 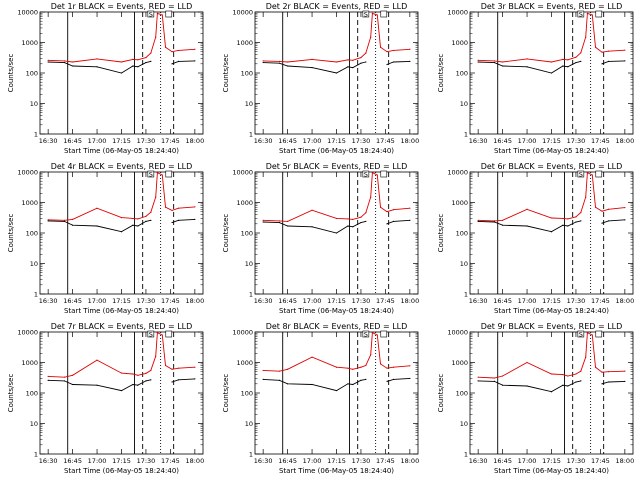 What do you see at coordinates (552, 326) in the screenshot?
I see `panel-title: Det 9r BLACK = Events, RED = LLD` at bounding box center [552, 326].